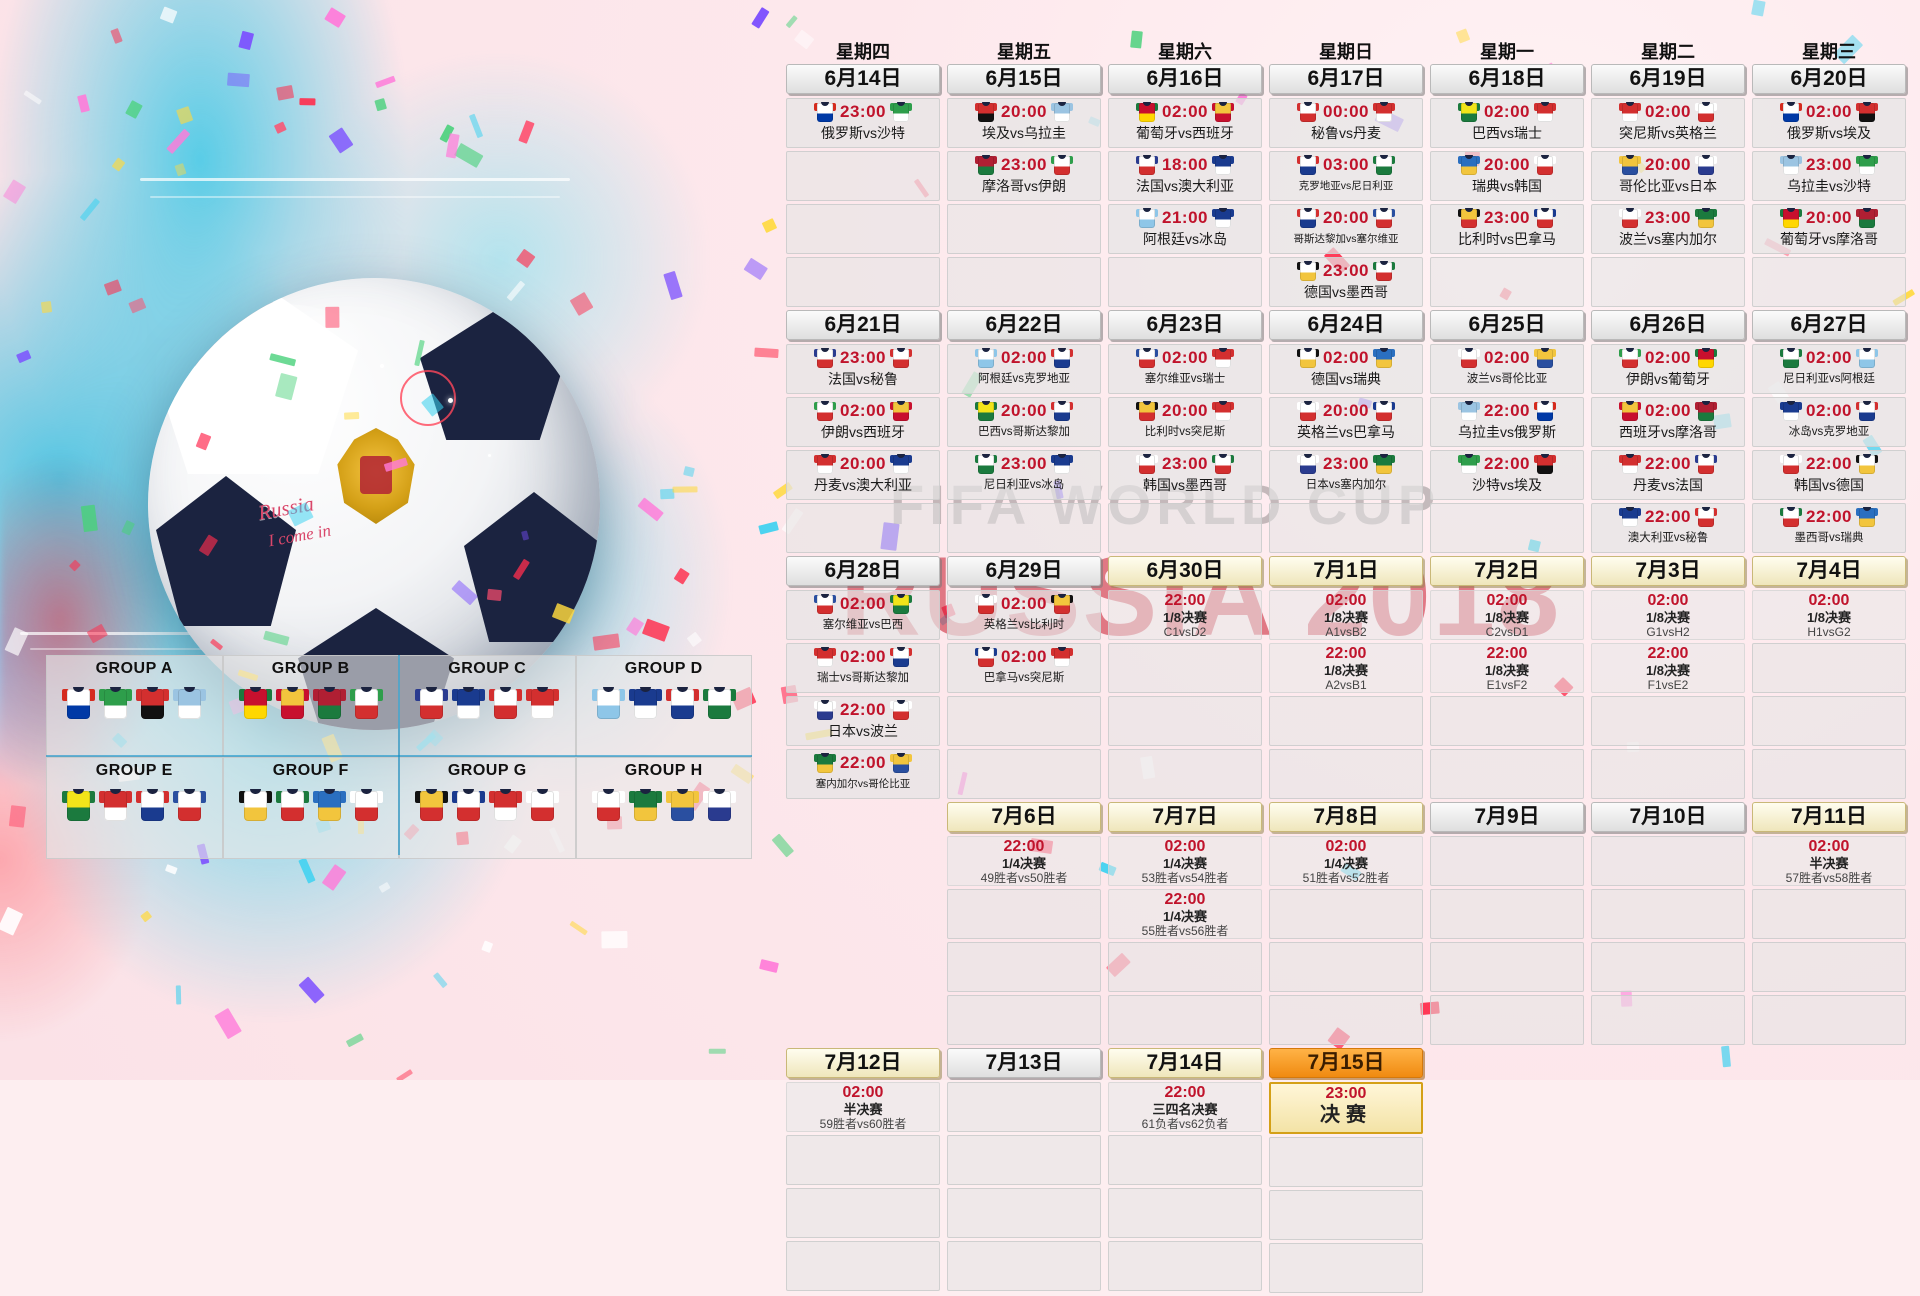 This screenshot has width=1920, height=1296. Describe the element at coordinates (1024, 176) in the screenshot. I see `match-card: 23:00 摩洛哥vs伊朗` at that location.